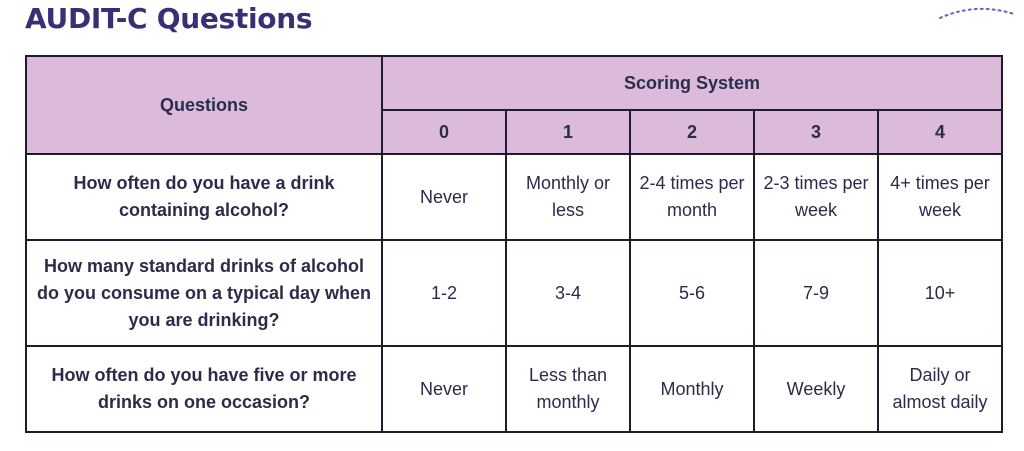 This screenshot has width=1024, height=451. I want to click on score-header-1: 1, so click(568, 132).